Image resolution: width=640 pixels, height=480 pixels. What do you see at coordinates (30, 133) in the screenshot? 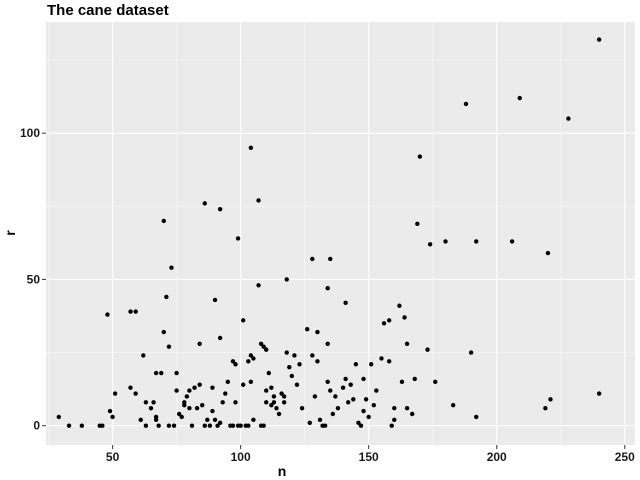
I see `y-tick-label: 100` at bounding box center [30, 133].